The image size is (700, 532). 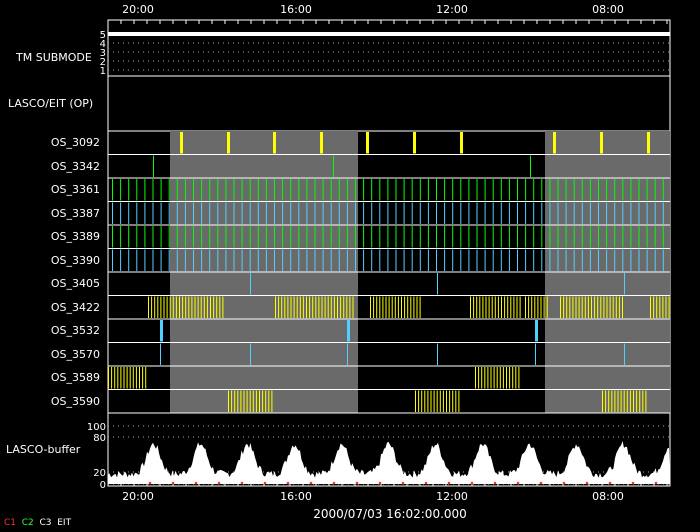 What do you see at coordinates (103, 35) in the screenshot?
I see `tm-tick-label: 5` at bounding box center [103, 35].